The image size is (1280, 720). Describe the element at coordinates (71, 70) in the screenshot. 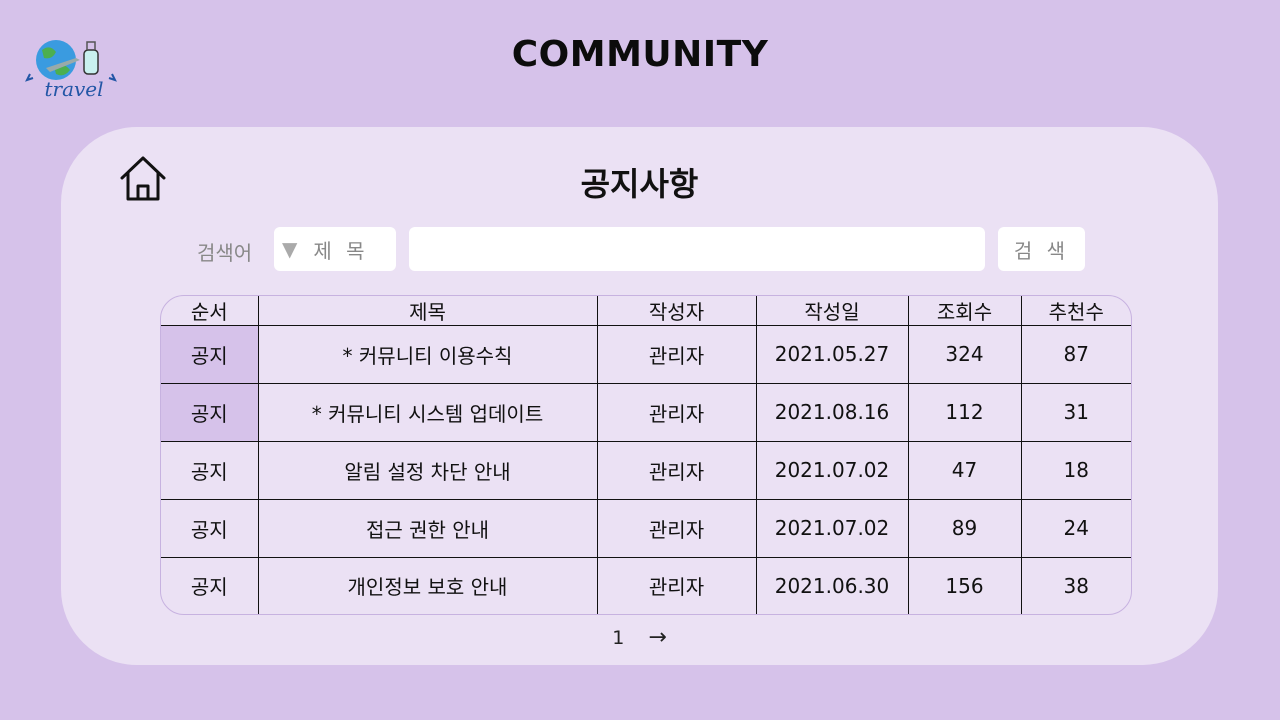

I see `travel-globe-logo: travel` at that location.